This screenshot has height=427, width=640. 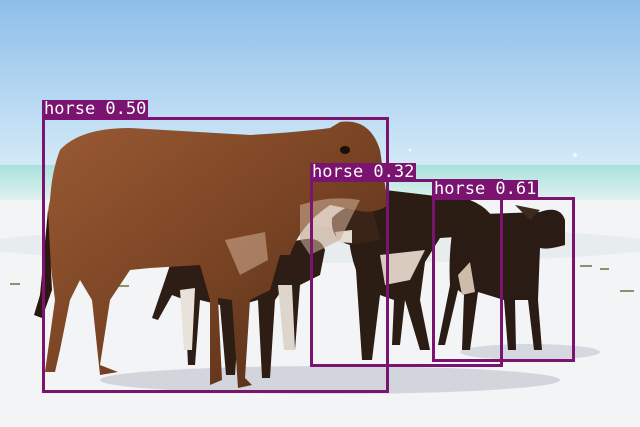 I want to click on detection-label-horse-3: horse 0.61, so click(x=485, y=189).